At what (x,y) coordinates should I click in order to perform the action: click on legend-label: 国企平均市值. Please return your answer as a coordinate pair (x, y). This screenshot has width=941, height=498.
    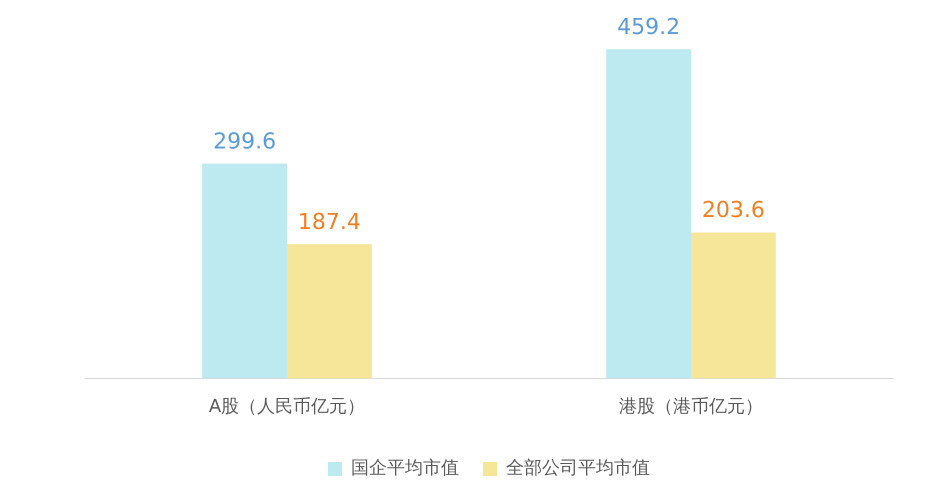
    Looking at the image, I should click on (405, 468).